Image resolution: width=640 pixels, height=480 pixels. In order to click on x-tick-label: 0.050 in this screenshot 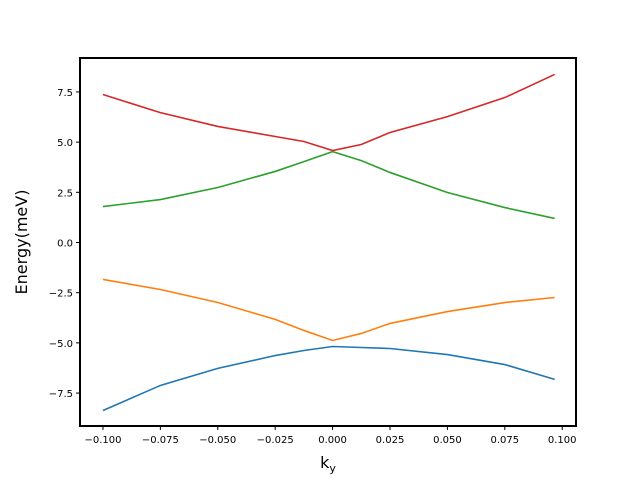, I will do `click(447, 440)`.